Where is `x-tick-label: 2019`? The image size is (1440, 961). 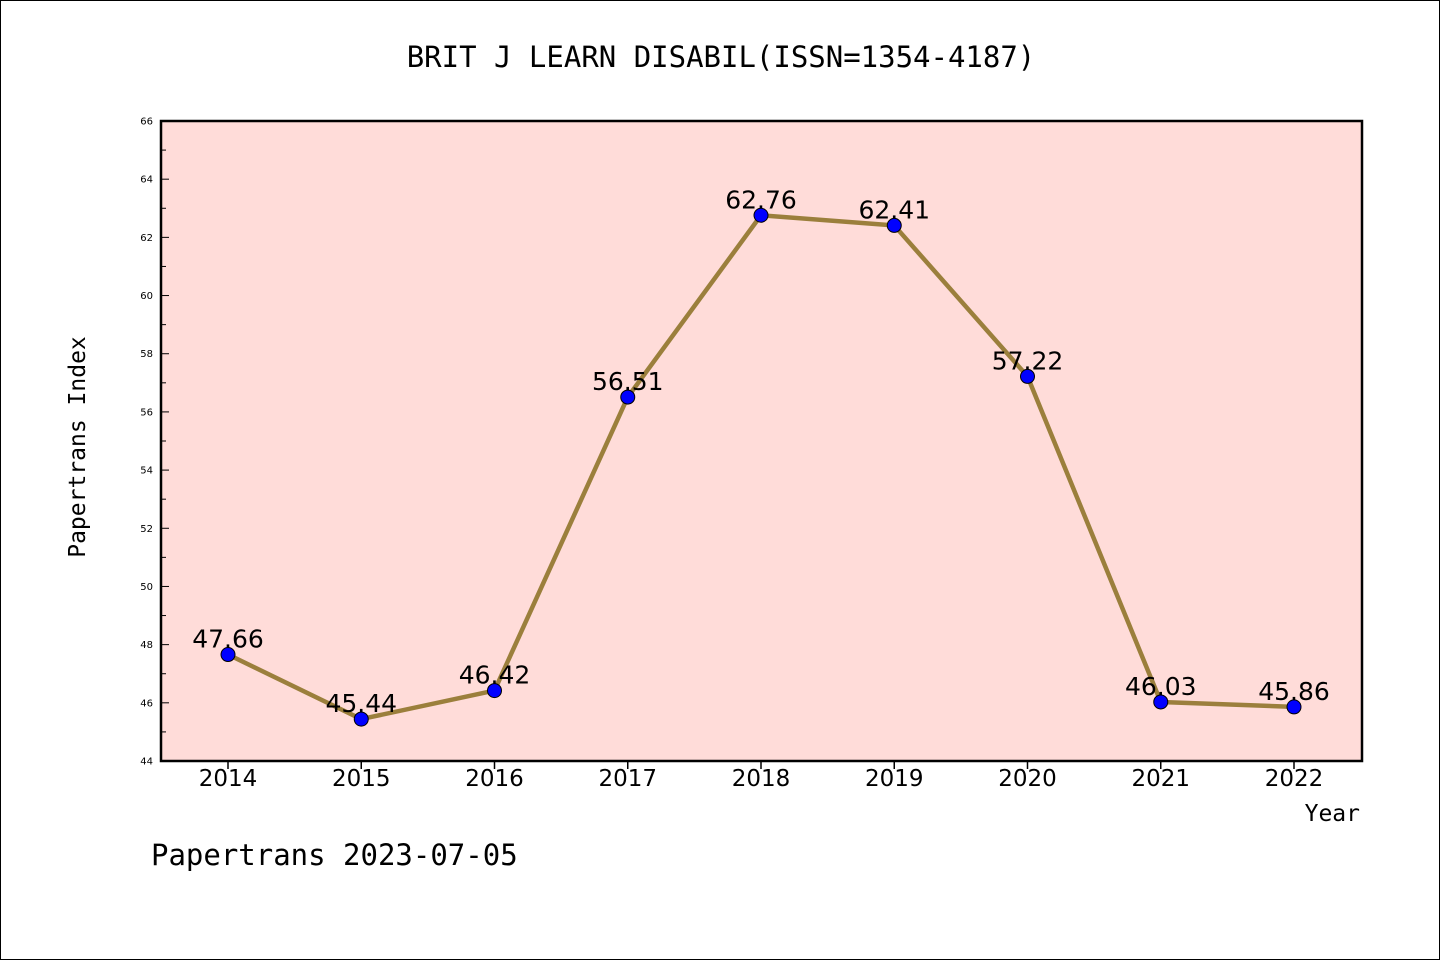 x-tick-label: 2019 is located at coordinates (894, 779).